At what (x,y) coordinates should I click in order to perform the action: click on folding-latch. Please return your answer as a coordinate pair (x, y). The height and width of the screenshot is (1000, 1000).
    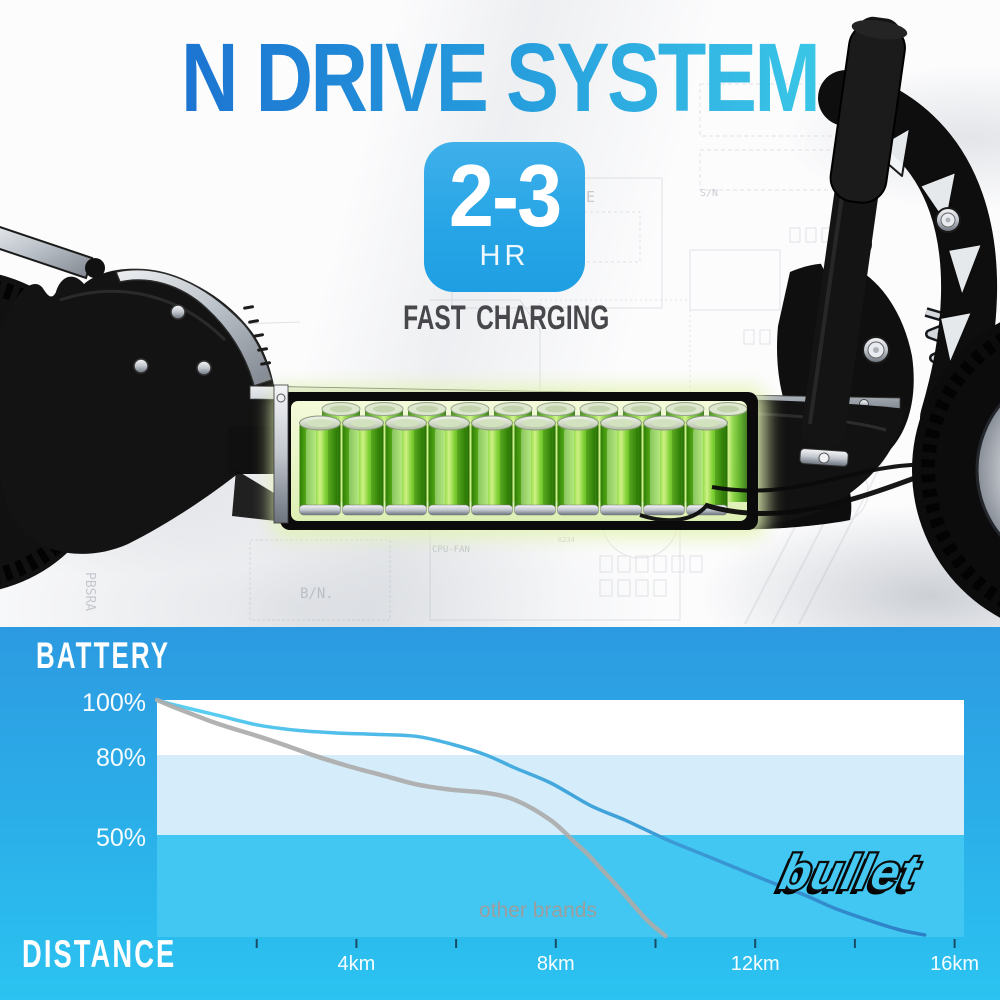
    Looking at the image, I should click on (824, 457).